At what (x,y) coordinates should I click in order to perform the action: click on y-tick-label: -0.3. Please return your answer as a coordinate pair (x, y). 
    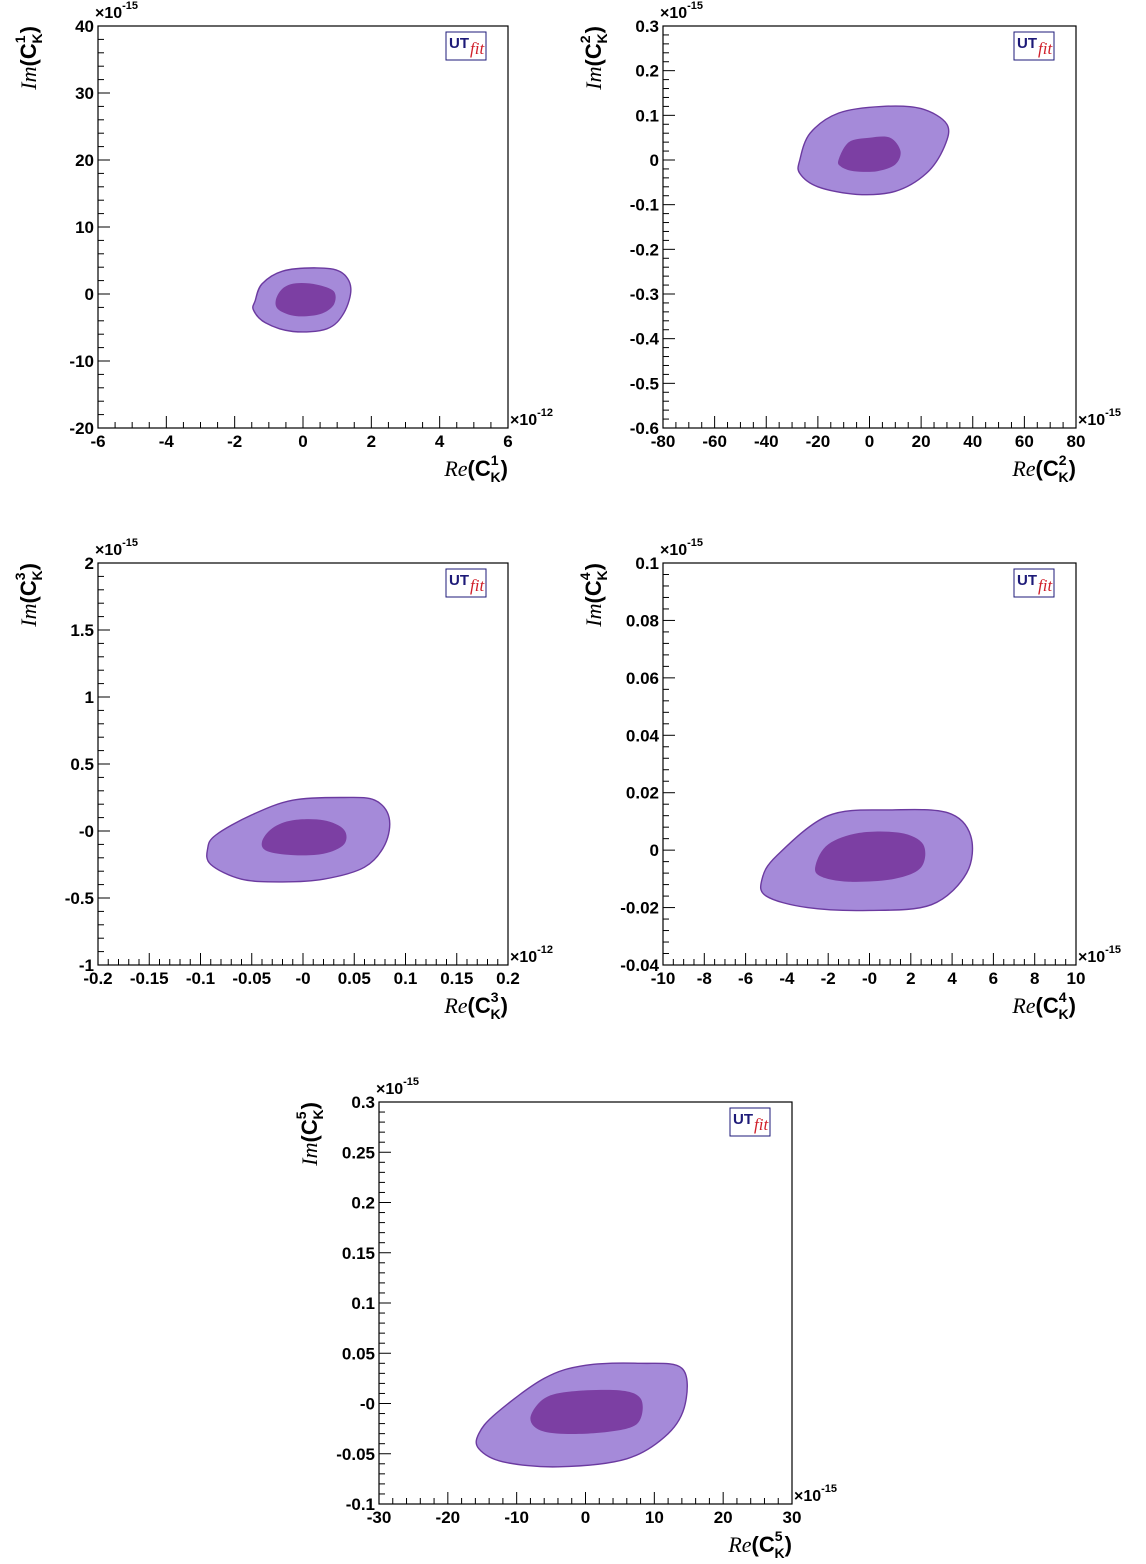
    Looking at the image, I should click on (644, 294).